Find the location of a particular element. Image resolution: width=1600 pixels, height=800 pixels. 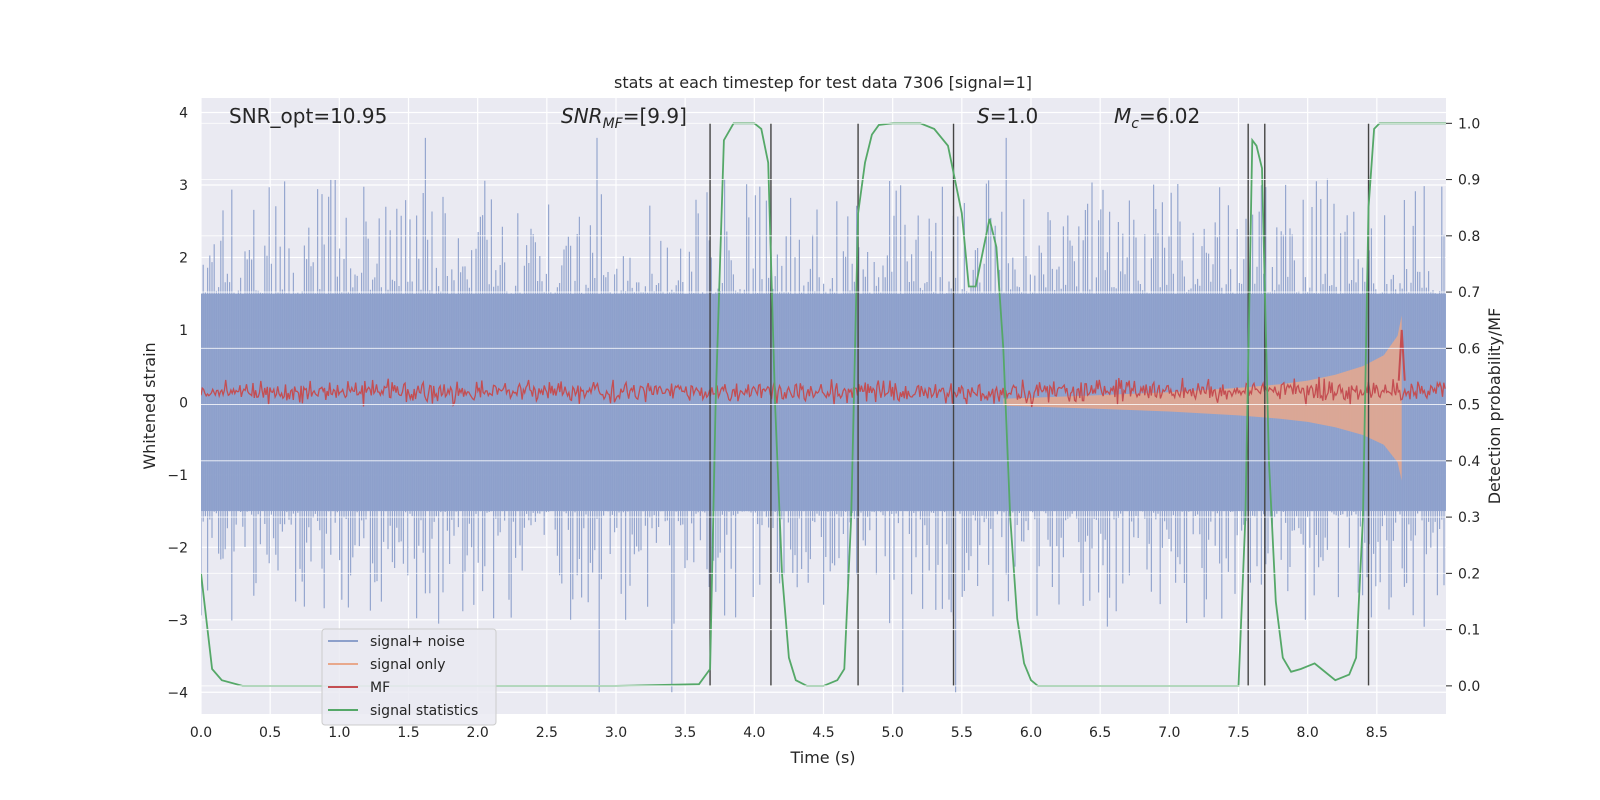

y2-tick-label: 0.8 is located at coordinates (1469, 237).